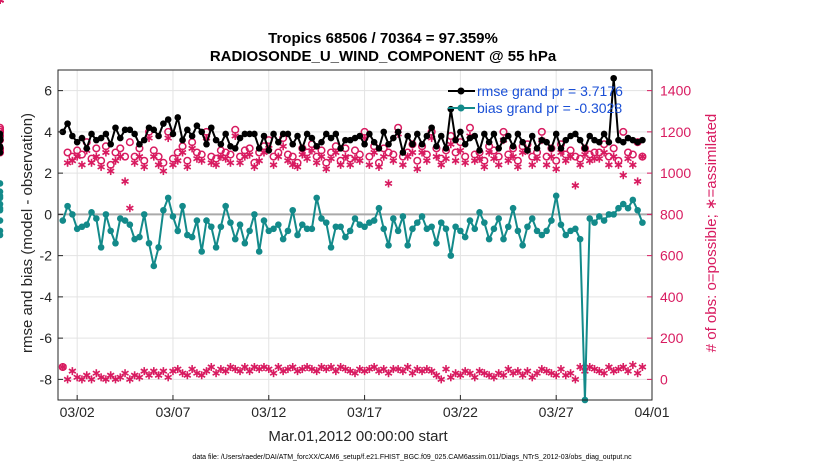 Image resolution: width=830 pixels, height=470 pixels. Describe the element at coordinates (358, 436) in the screenshot. I see `x-axis-label: Mar.01,2012 00:00:00 start` at that location.